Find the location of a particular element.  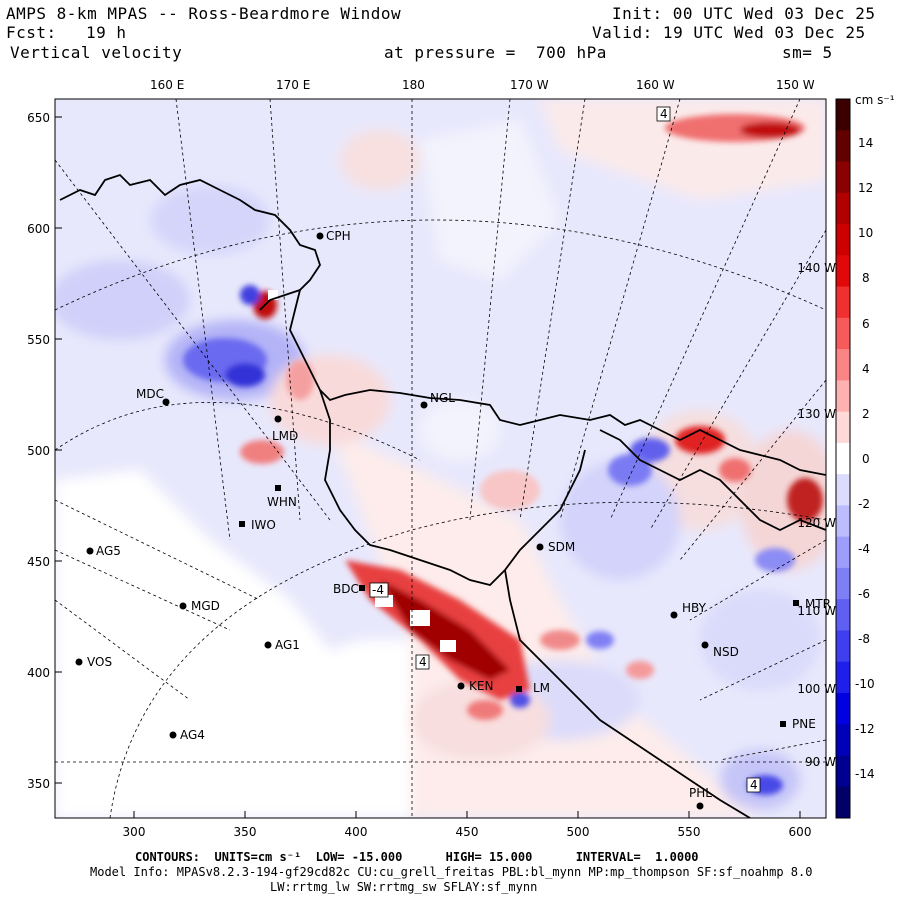

x-tick-label: 500 is located at coordinates (578, 832).